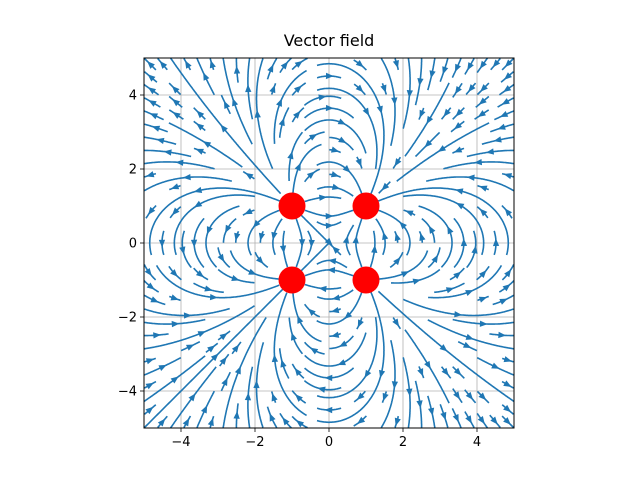  Describe the element at coordinates (180, 442) in the screenshot. I see `x-tick-label: −4` at that location.